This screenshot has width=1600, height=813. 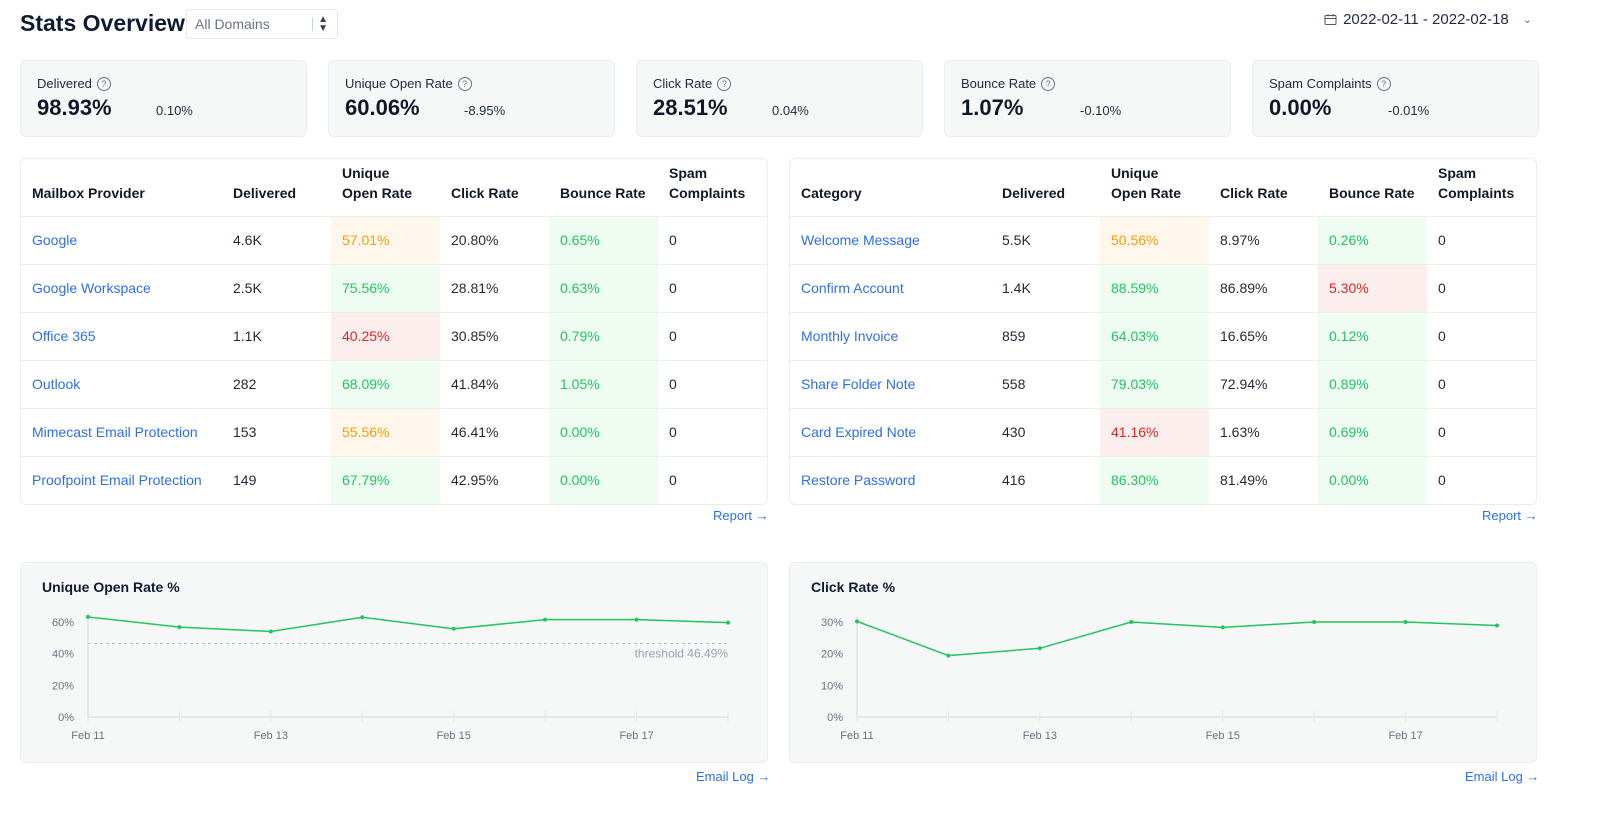 I want to click on stat-label: Spam Complaints, so click(x=1320, y=83).